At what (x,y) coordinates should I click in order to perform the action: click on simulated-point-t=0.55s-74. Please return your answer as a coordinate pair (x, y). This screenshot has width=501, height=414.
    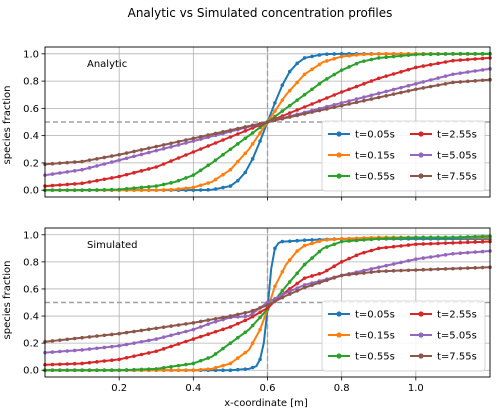
    Looking at the image, I should click on (319, 251).